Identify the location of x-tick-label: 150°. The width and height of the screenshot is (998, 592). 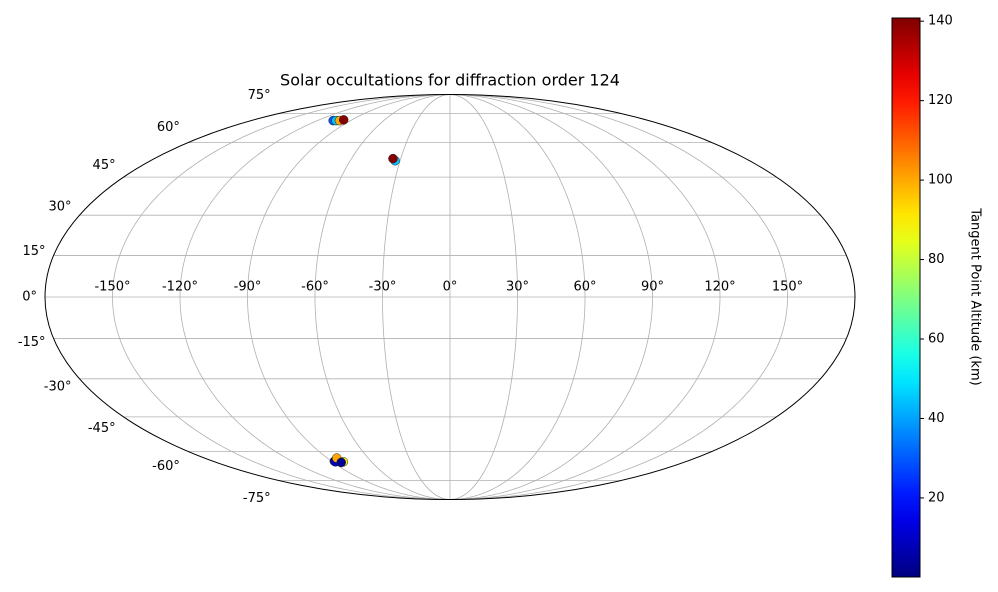
(787, 287).